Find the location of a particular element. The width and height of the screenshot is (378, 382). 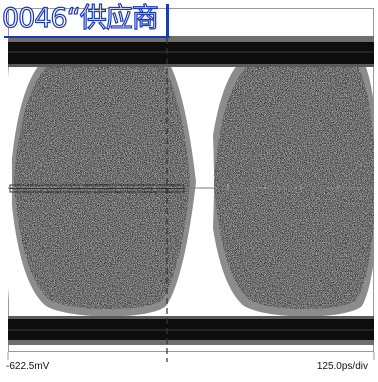

vertical-offset-readout: -622.5mV is located at coordinates (28, 366).